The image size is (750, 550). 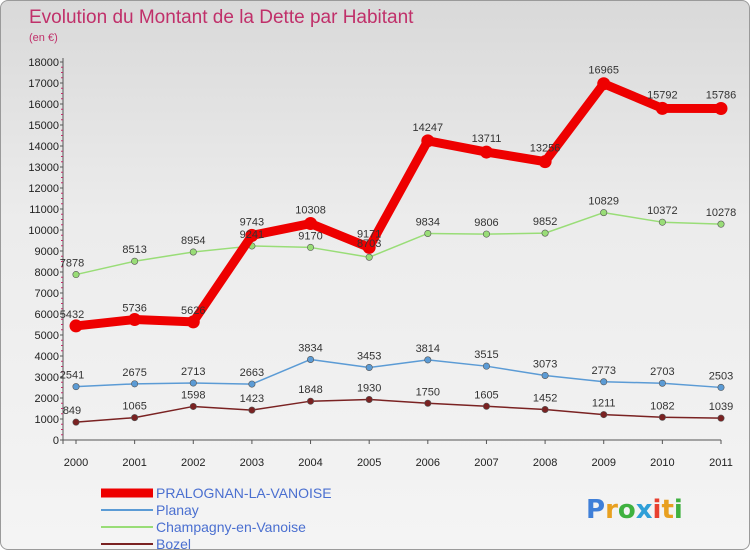 I want to click on data-label: 8954, so click(x=193, y=241).